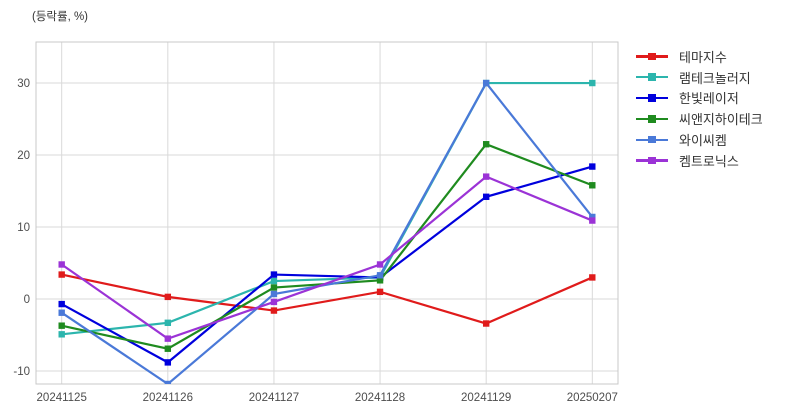 This screenshot has height=416, width=787. What do you see at coordinates (486, 398) in the screenshot?
I see `x-tick-label: 20241129` at bounding box center [486, 398].